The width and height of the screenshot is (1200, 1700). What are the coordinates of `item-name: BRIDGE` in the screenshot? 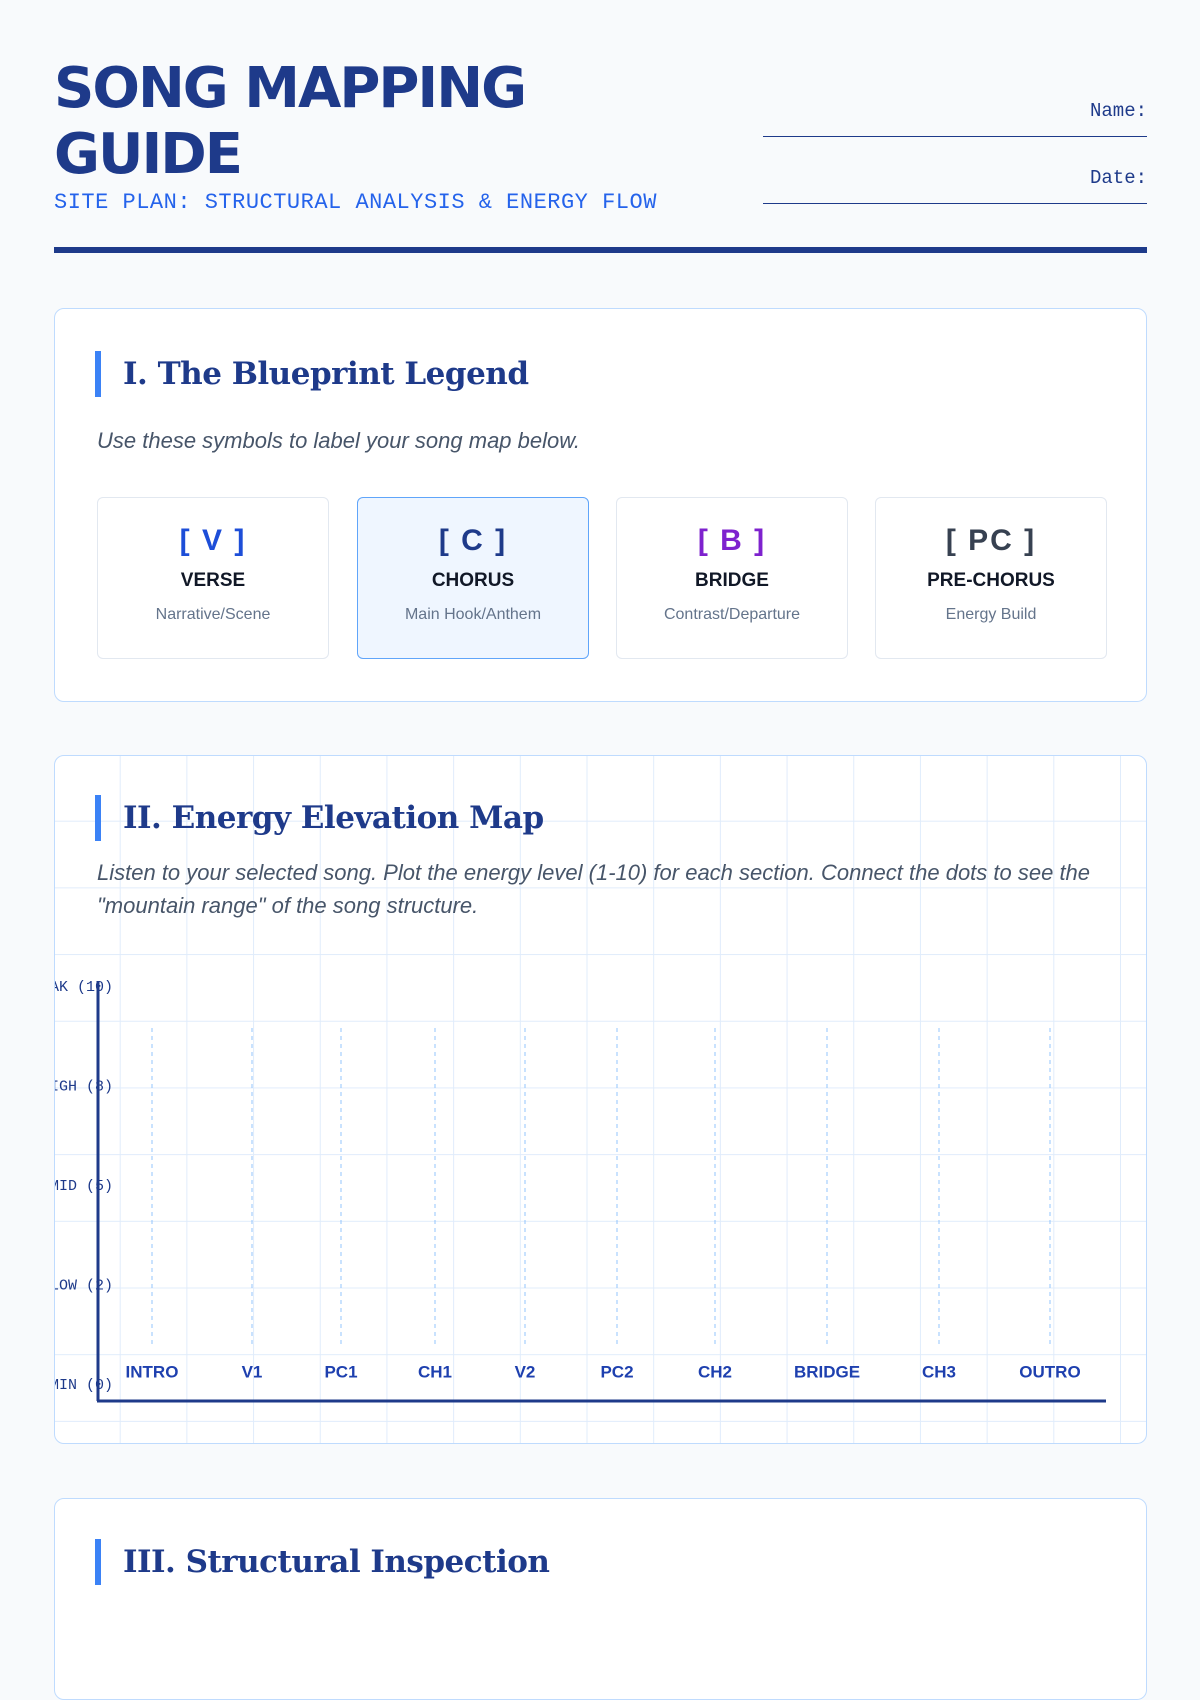 It's located at (732, 580).